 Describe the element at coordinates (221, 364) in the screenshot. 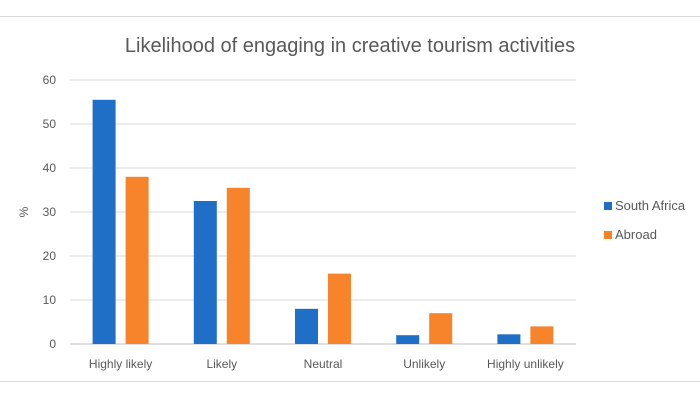

I see `x-tick-label: Likely` at that location.